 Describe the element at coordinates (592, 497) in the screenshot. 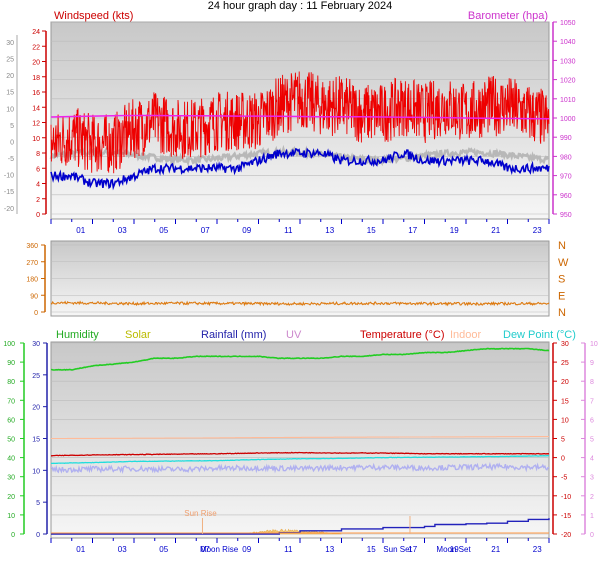

I see `uv-tick-label: 2` at that location.